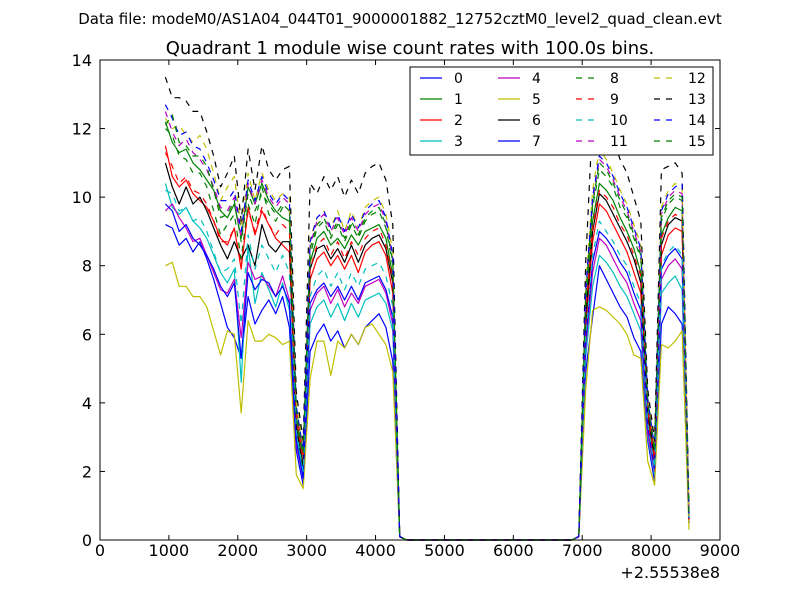 The width and height of the screenshot is (800, 600). What do you see at coordinates (536, 121) in the screenshot?
I see `legend-label-6: 6` at bounding box center [536, 121].